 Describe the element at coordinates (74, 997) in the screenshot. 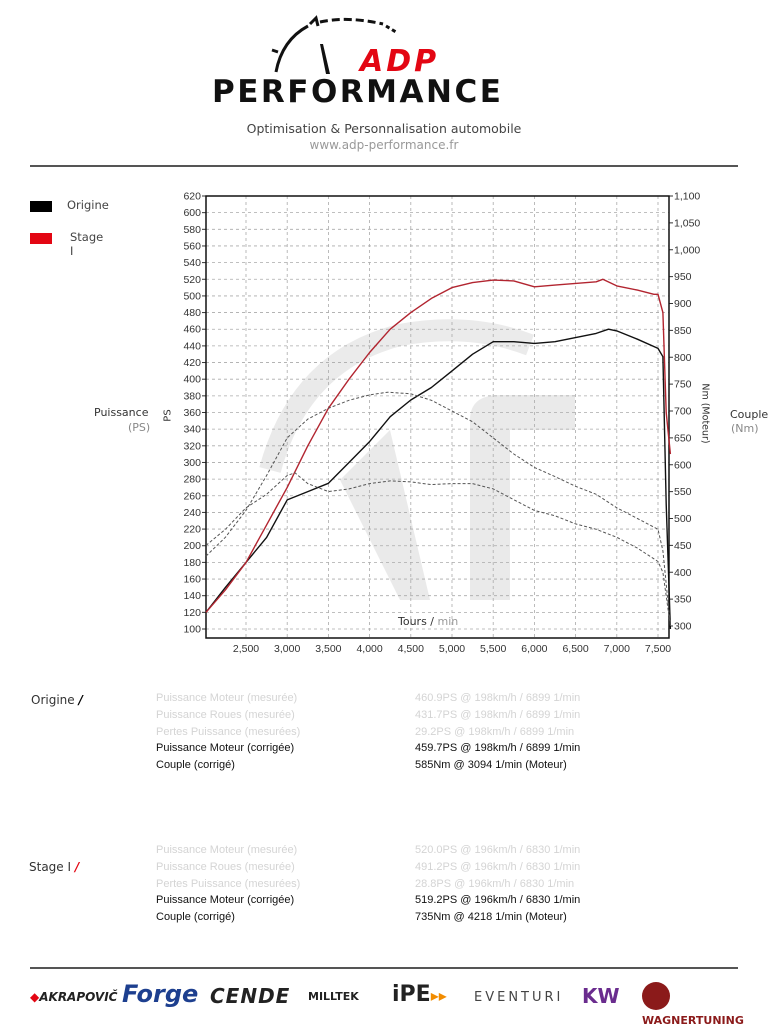

I see `sponsor-akrapovic: ◆AKRAPOVIČ` at that location.